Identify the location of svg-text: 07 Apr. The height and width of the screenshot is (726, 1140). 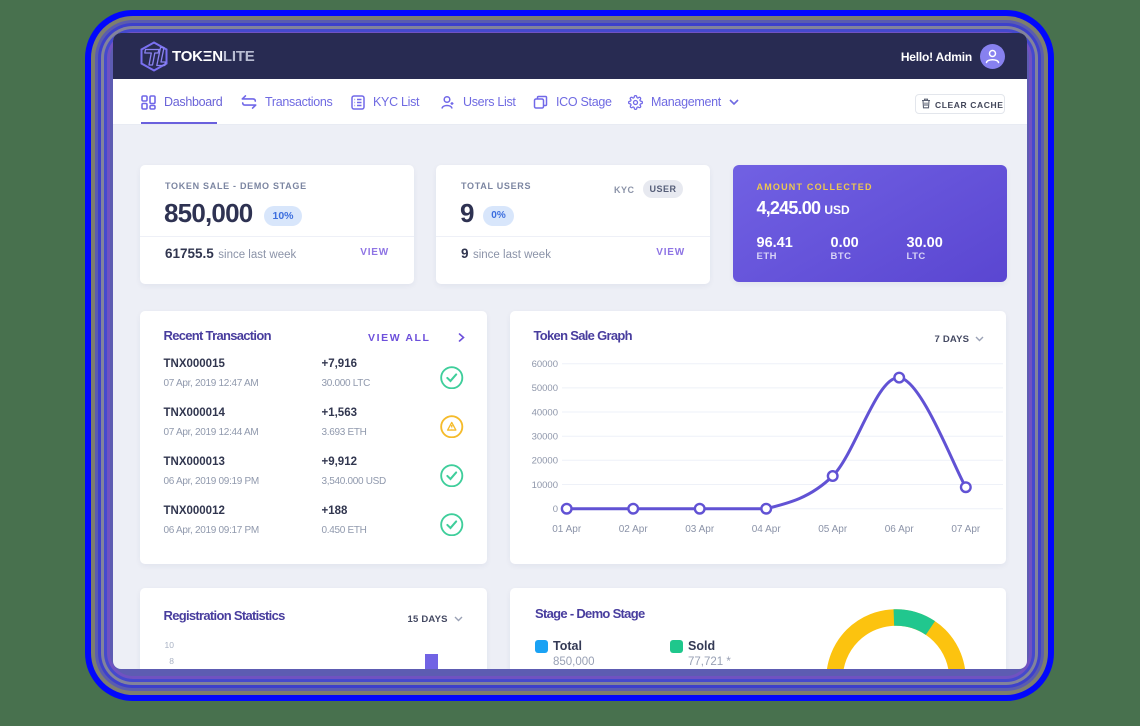
(966, 529).